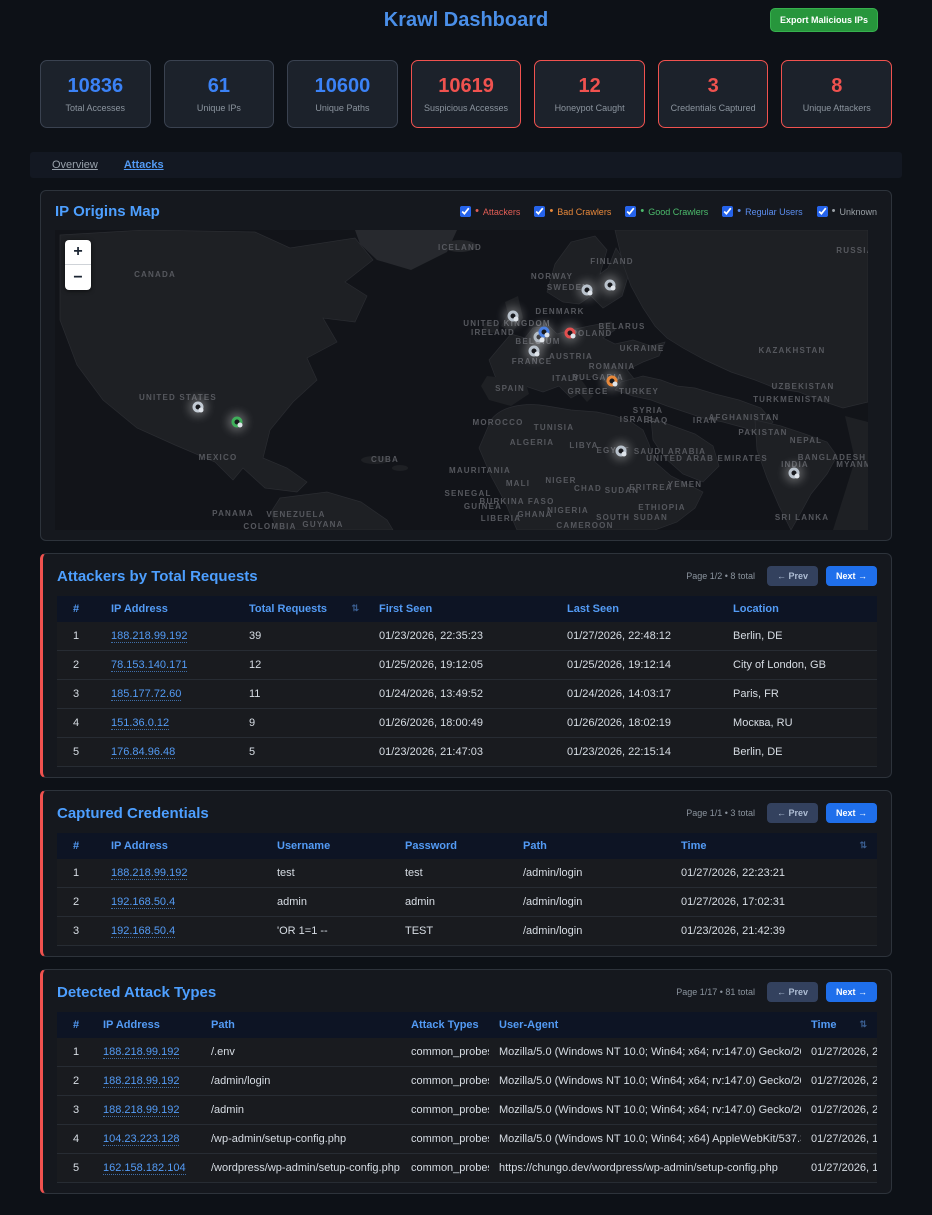 This screenshot has height=1215, width=932. What do you see at coordinates (570, 333) in the screenshot?
I see `map-marker-attacker` at bounding box center [570, 333].